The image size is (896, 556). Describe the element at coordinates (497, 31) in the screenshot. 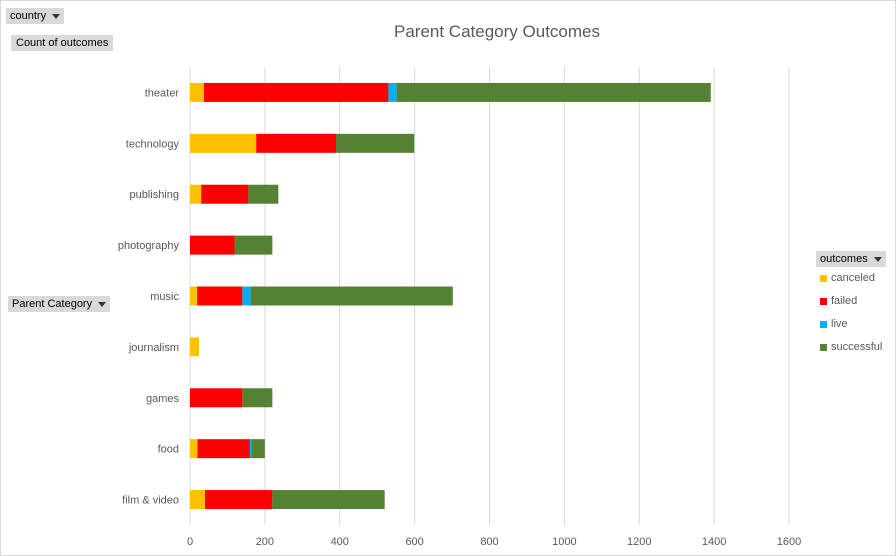

I see `chart-title: Parent Category Outcomes` at that location.